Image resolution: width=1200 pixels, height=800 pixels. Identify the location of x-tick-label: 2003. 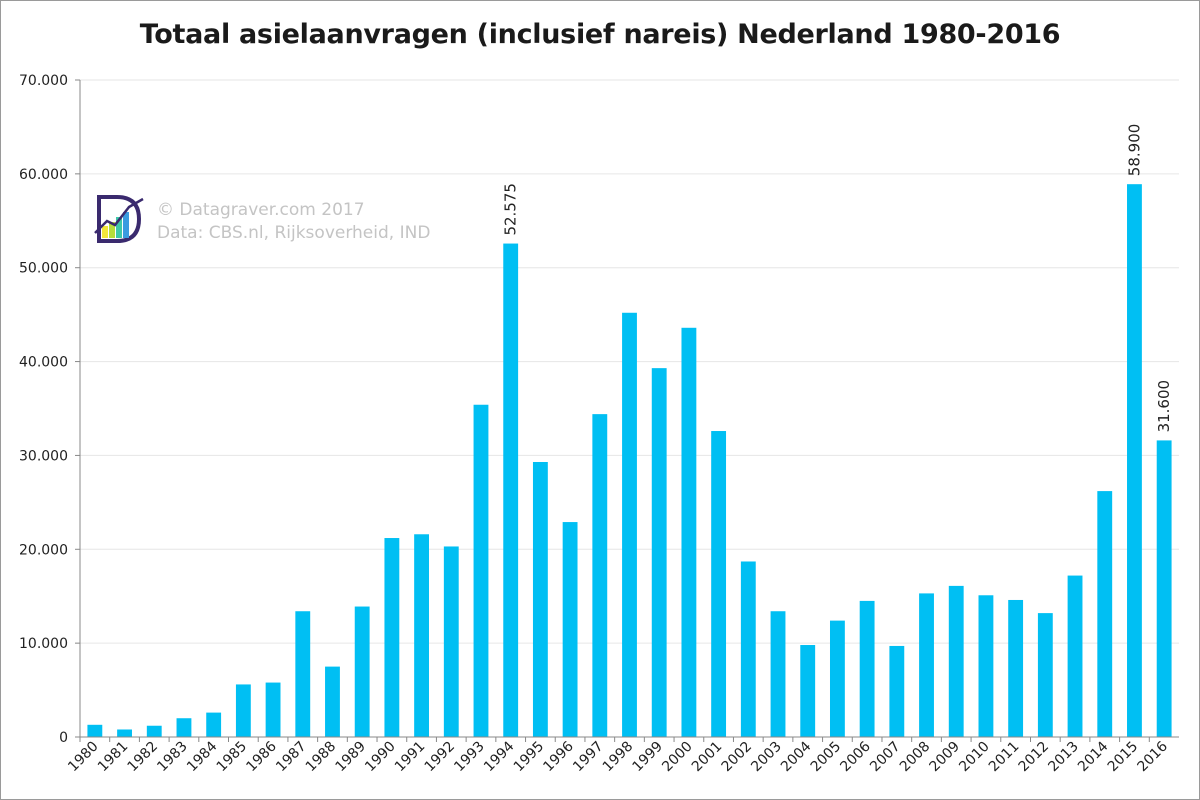
(766, 757).